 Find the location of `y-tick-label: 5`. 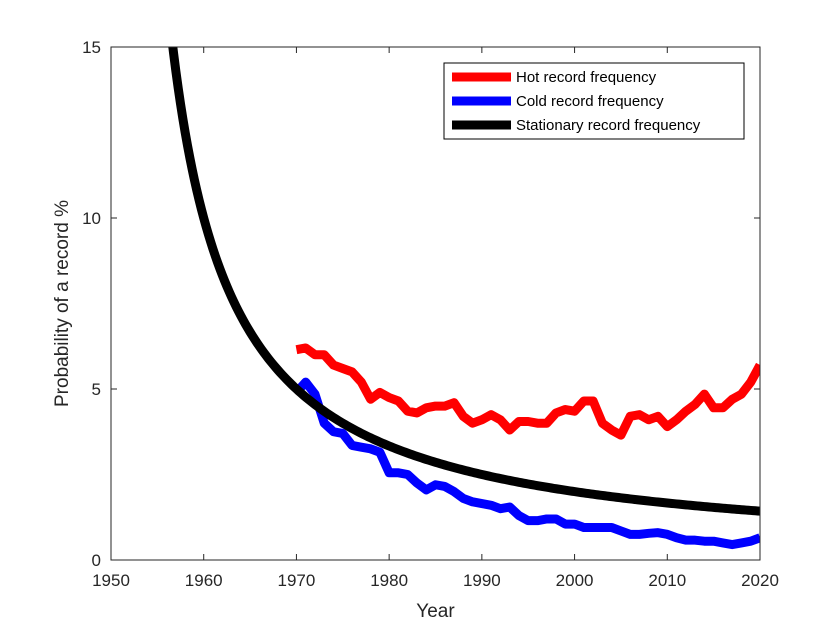

y-tick-label: 5 is located at coordinates (96, 389).